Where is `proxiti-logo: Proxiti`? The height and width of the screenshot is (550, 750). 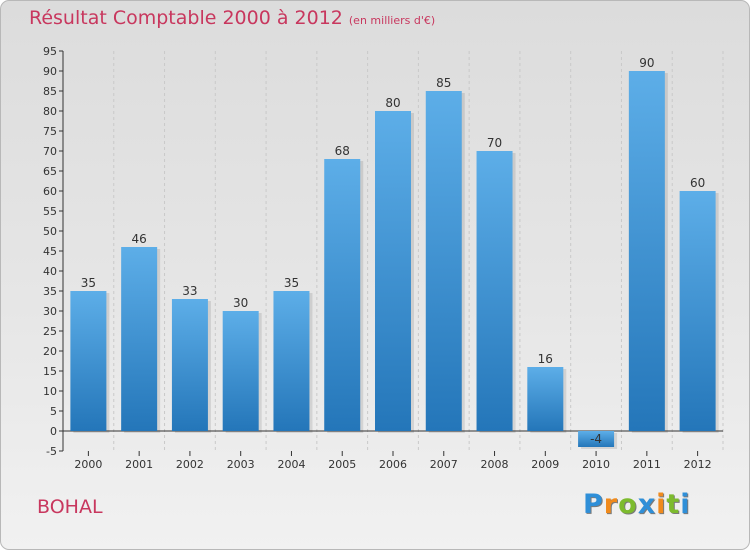 proxiti-logo: Proxiti is located at coordinates (637, 504).